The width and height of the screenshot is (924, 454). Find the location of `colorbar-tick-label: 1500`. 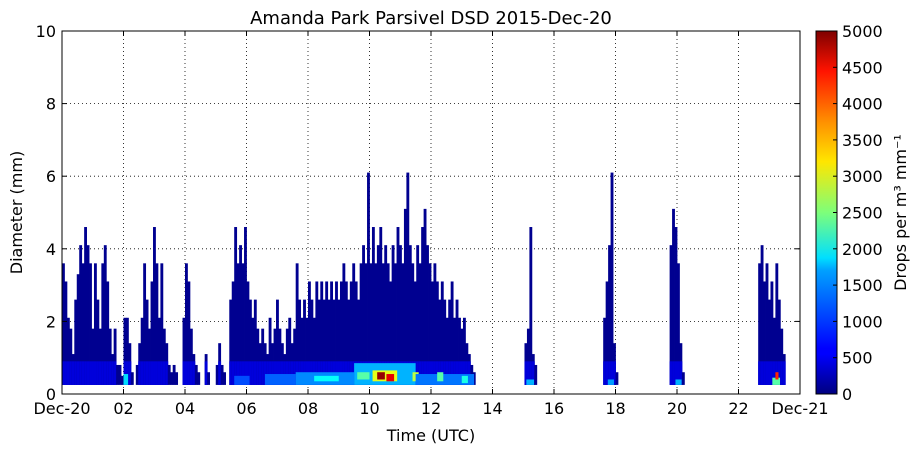

colorbar-tick-label: 1500 is located at coordinates (862, 285).